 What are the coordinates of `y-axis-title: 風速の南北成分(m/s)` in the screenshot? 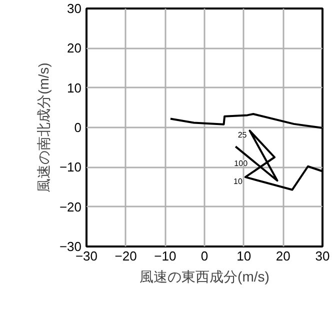 It's located at (43, 127).